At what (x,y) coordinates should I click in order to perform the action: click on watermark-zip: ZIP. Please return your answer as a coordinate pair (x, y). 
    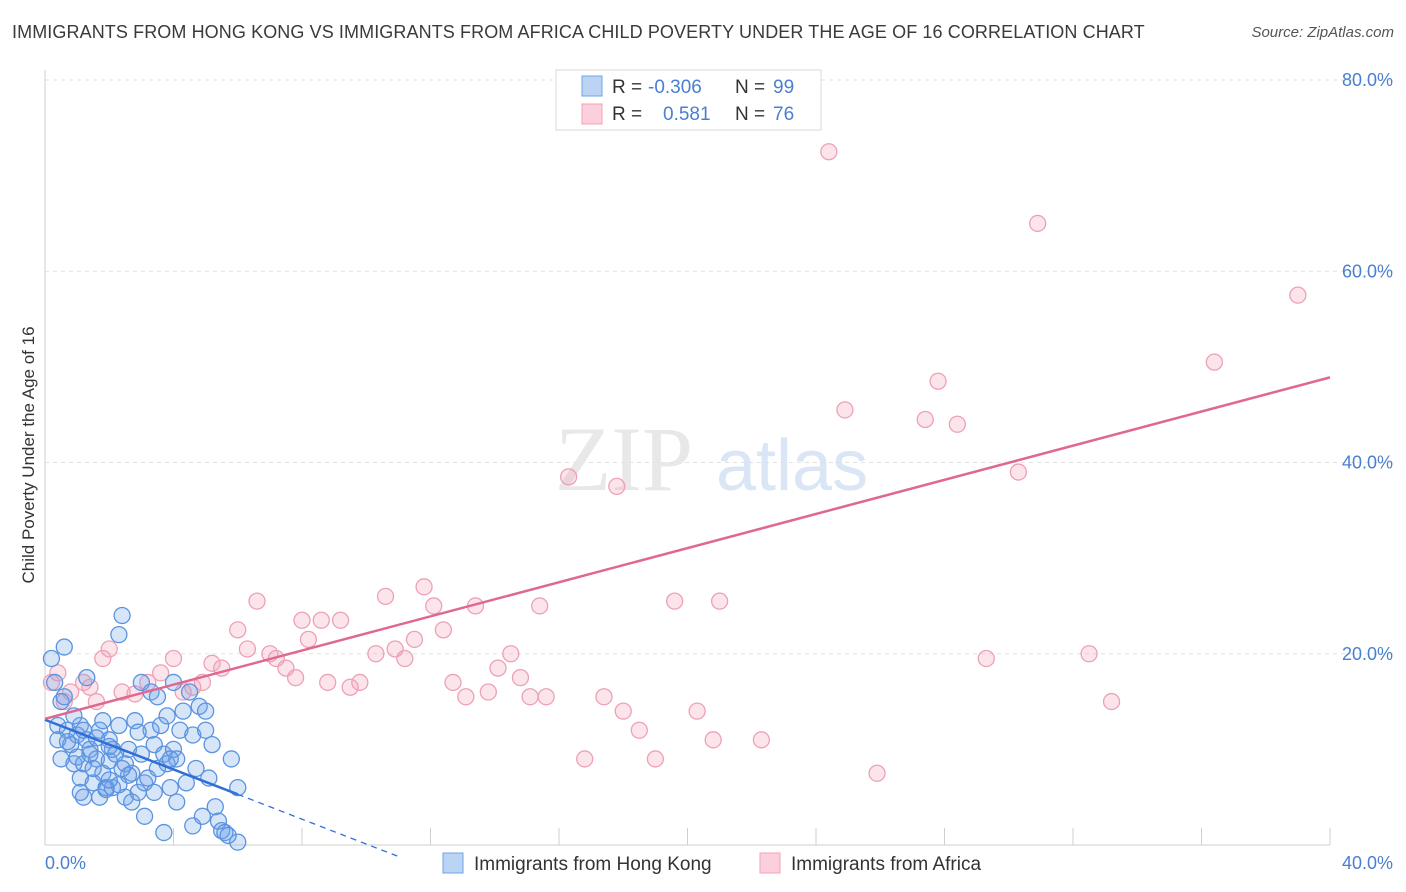
    Looking at the image, I should click on (624, 459).